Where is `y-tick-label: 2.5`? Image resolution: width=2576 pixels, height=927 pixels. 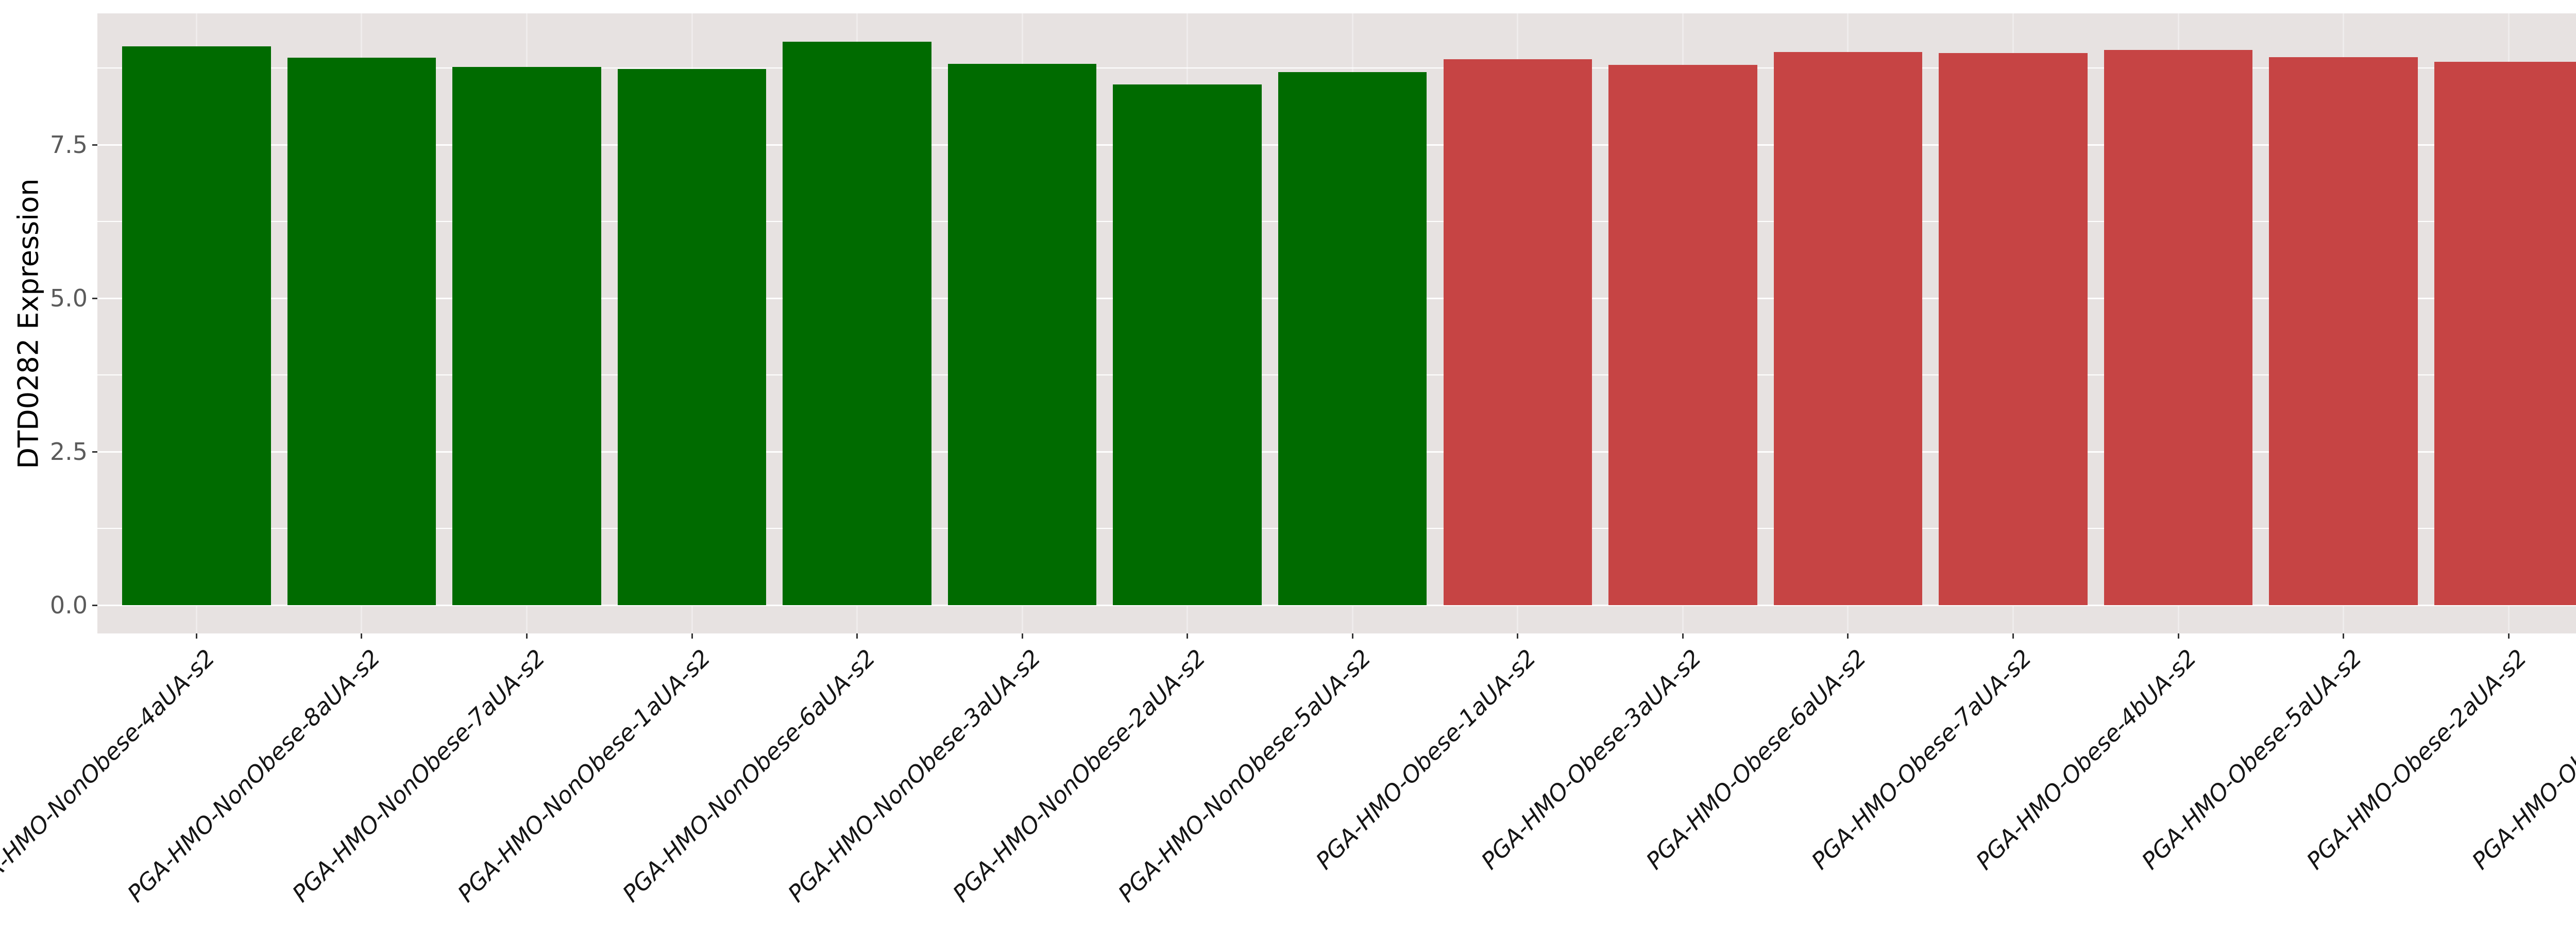 y-tick-label: 2.5 is located at coordinates (68, 452).